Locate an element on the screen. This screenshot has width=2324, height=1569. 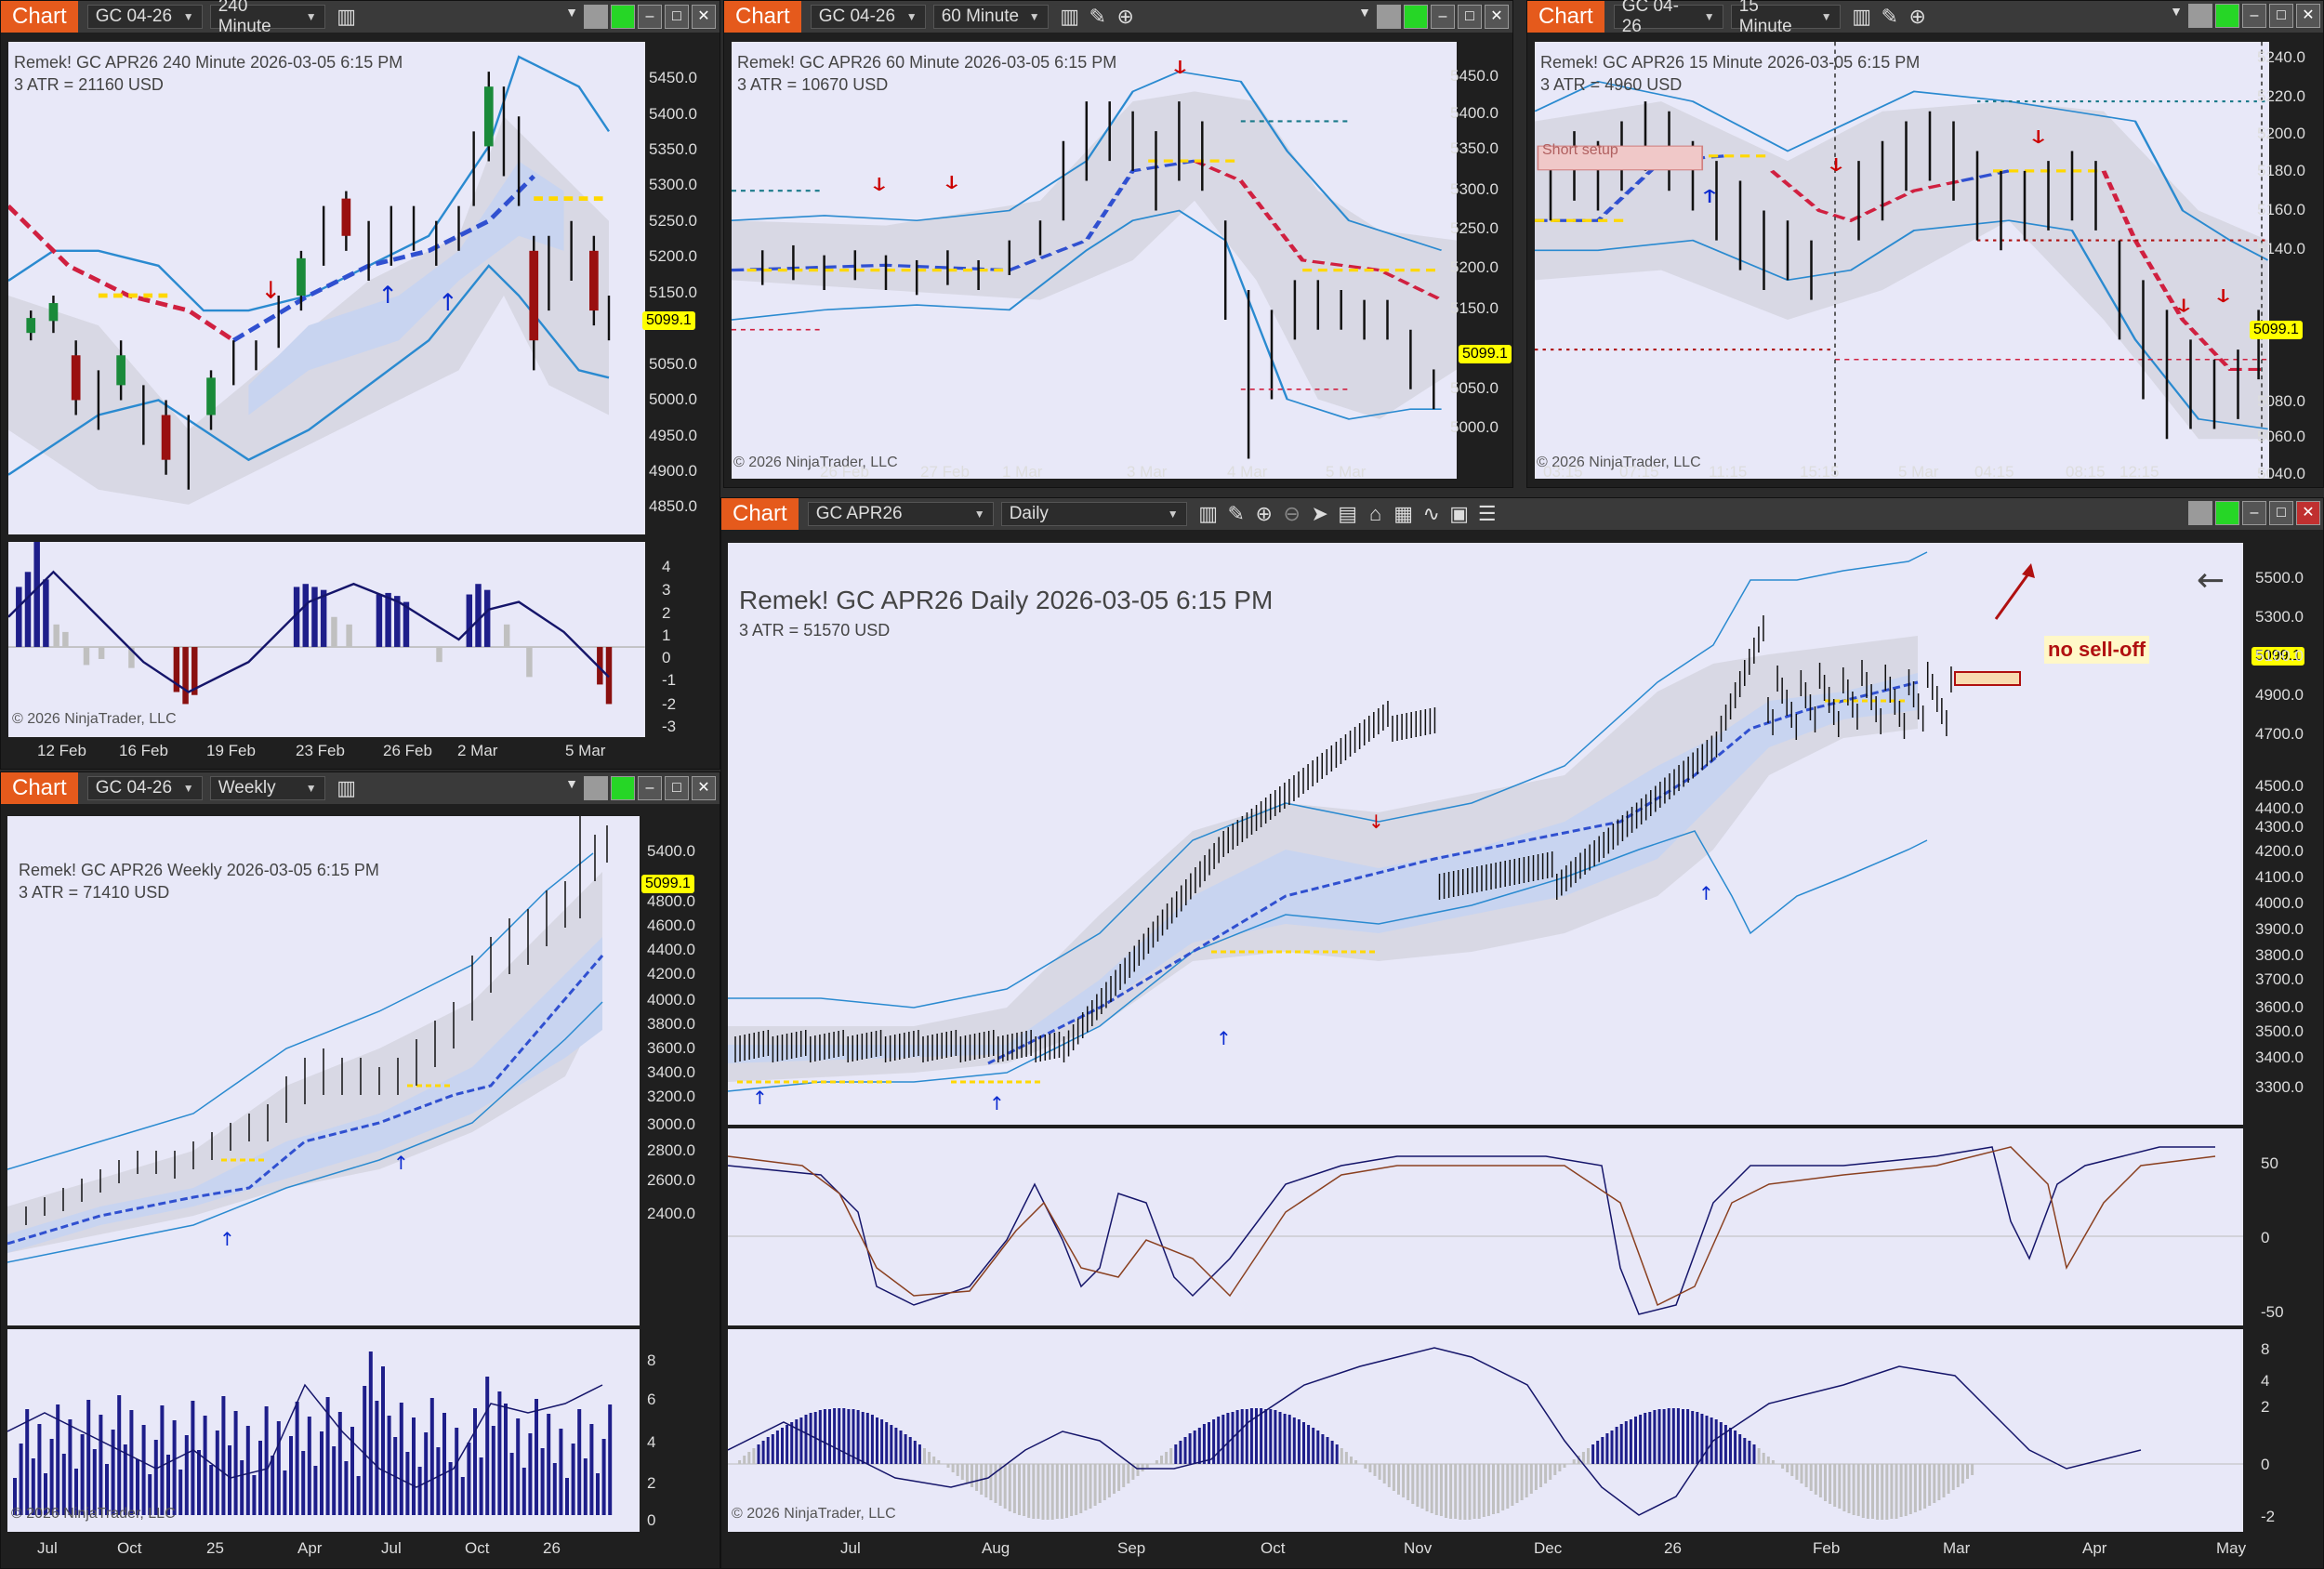
pointer-icon: ➤ is located at coordinates (1319, 513).